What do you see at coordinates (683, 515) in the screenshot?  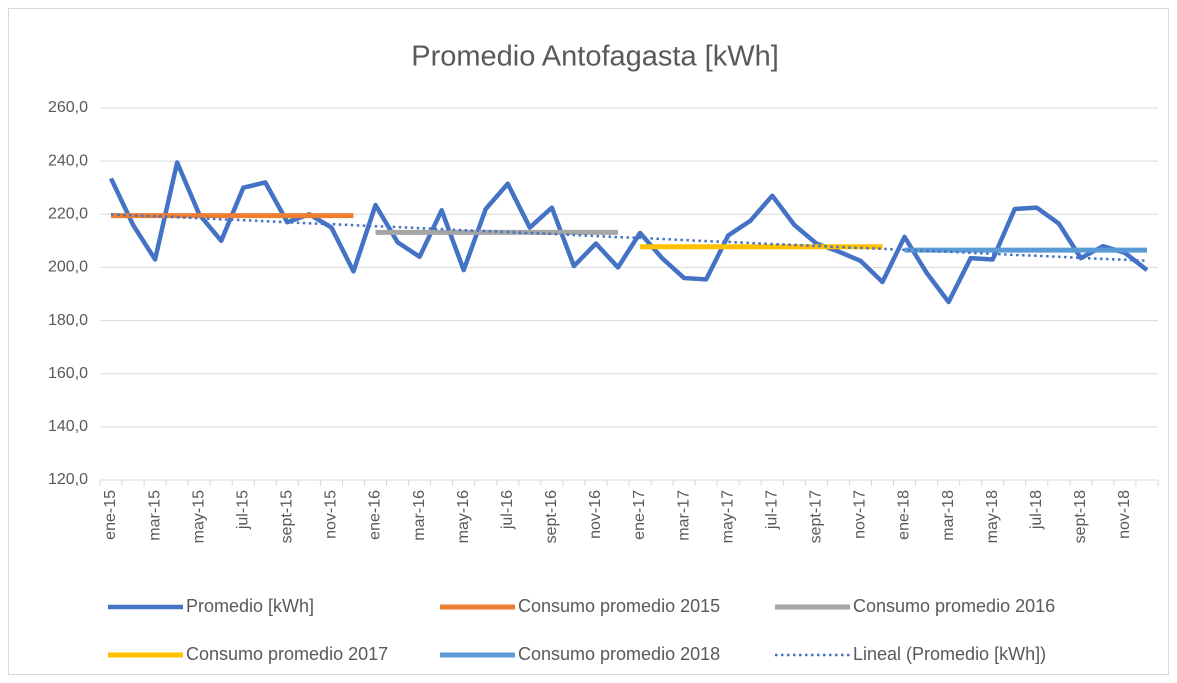 I see `x-tick-label: mar-17` at bounding box center [683, 515].